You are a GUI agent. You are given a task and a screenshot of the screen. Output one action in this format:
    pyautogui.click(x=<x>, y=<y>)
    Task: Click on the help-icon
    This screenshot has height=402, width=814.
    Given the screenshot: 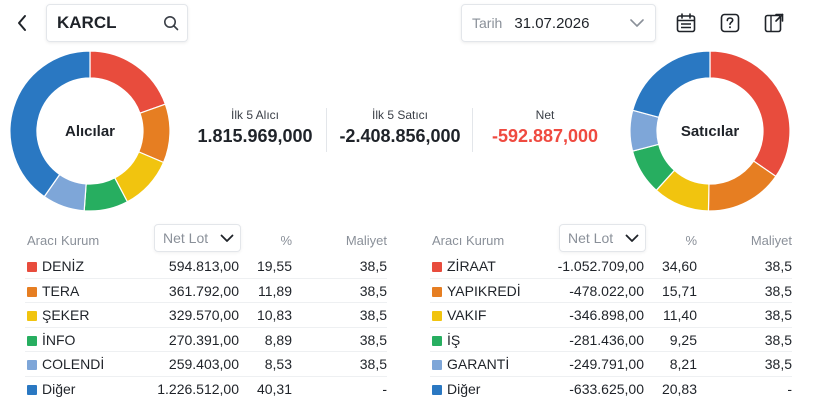 What is the action you would take?
    pyautogui.click(x=730, y=23)
    